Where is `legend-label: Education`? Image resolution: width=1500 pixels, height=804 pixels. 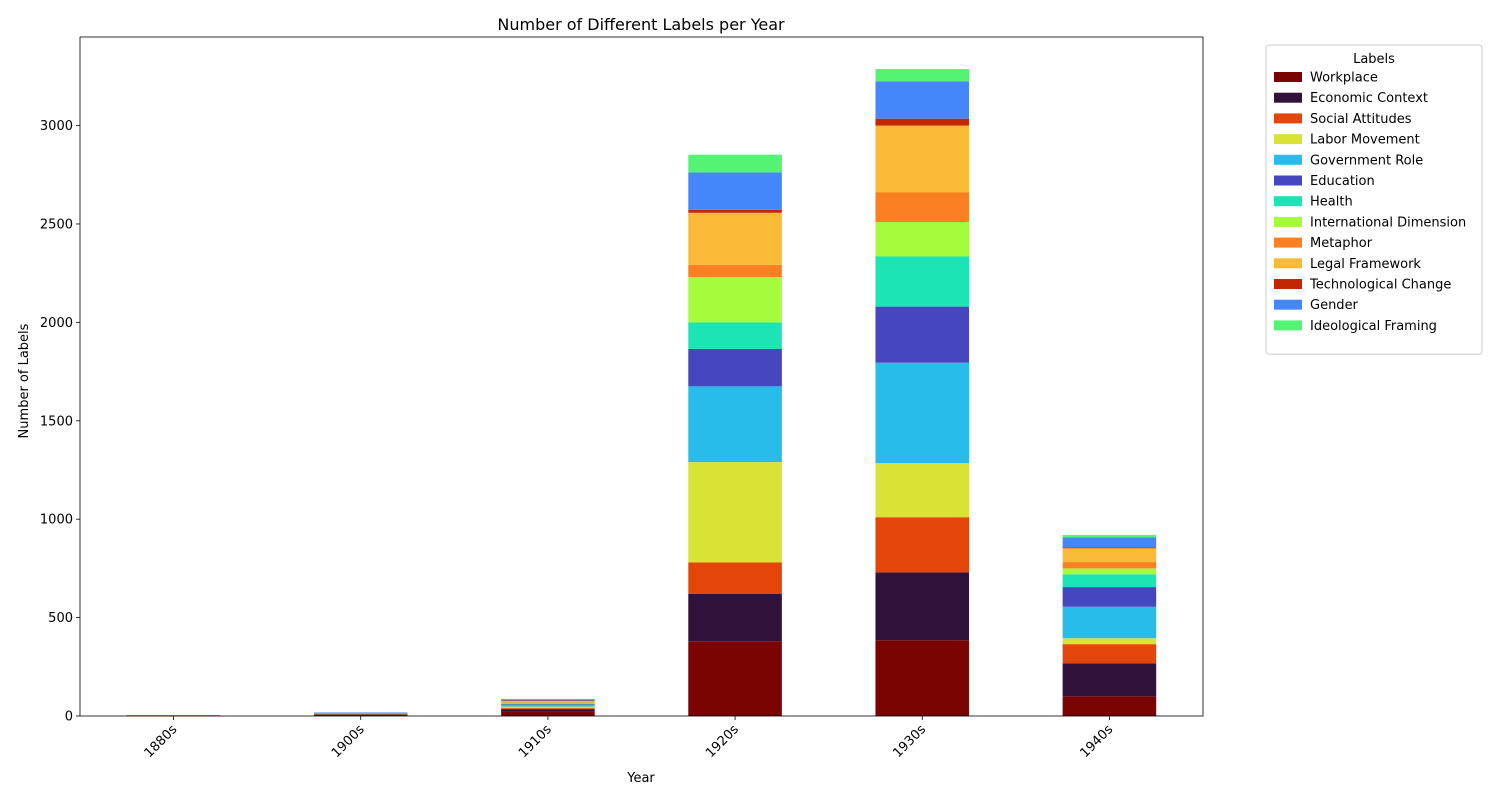 legend-label: Education is located at coordinates (1342, 181).